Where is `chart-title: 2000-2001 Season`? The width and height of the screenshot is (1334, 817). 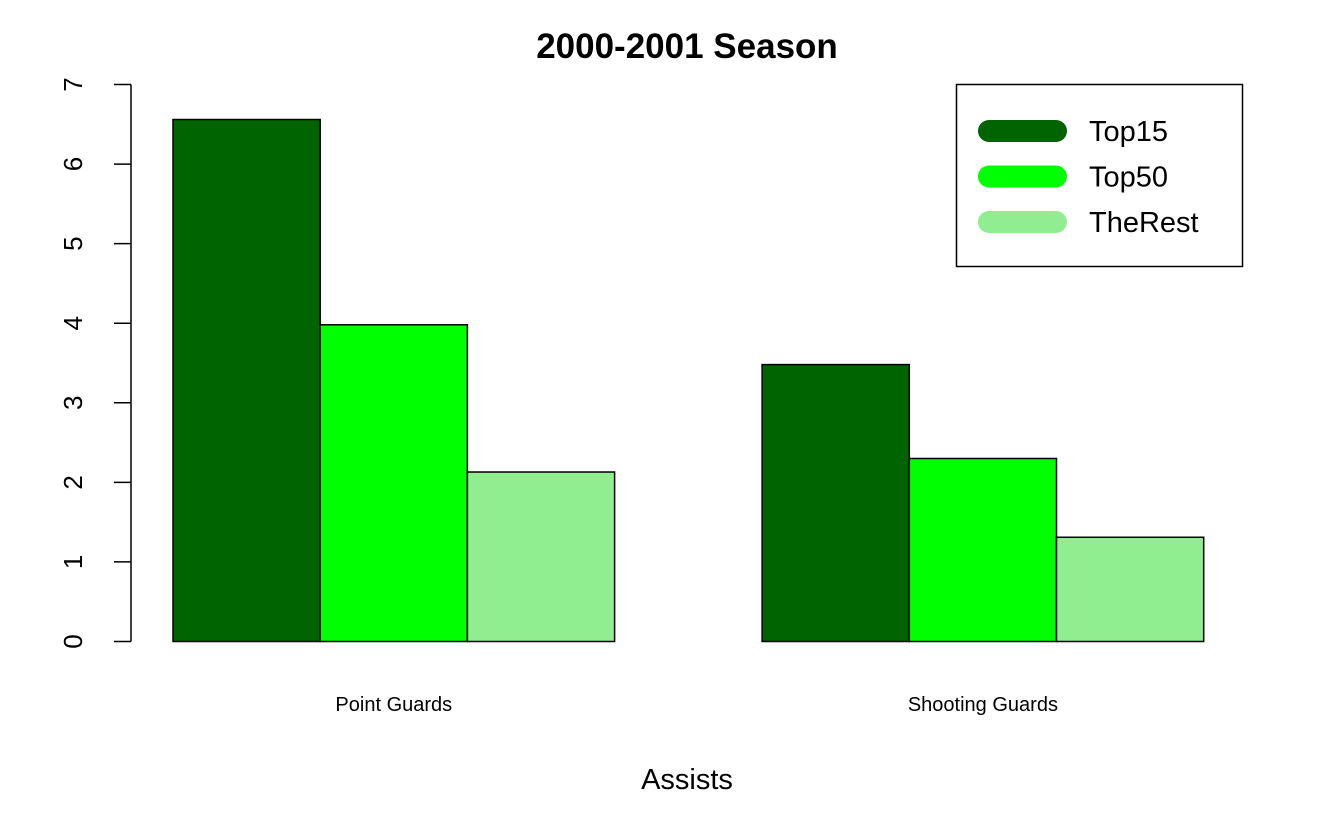 chart-title: 2000-2001 Season is located at coordinates (687, 46).